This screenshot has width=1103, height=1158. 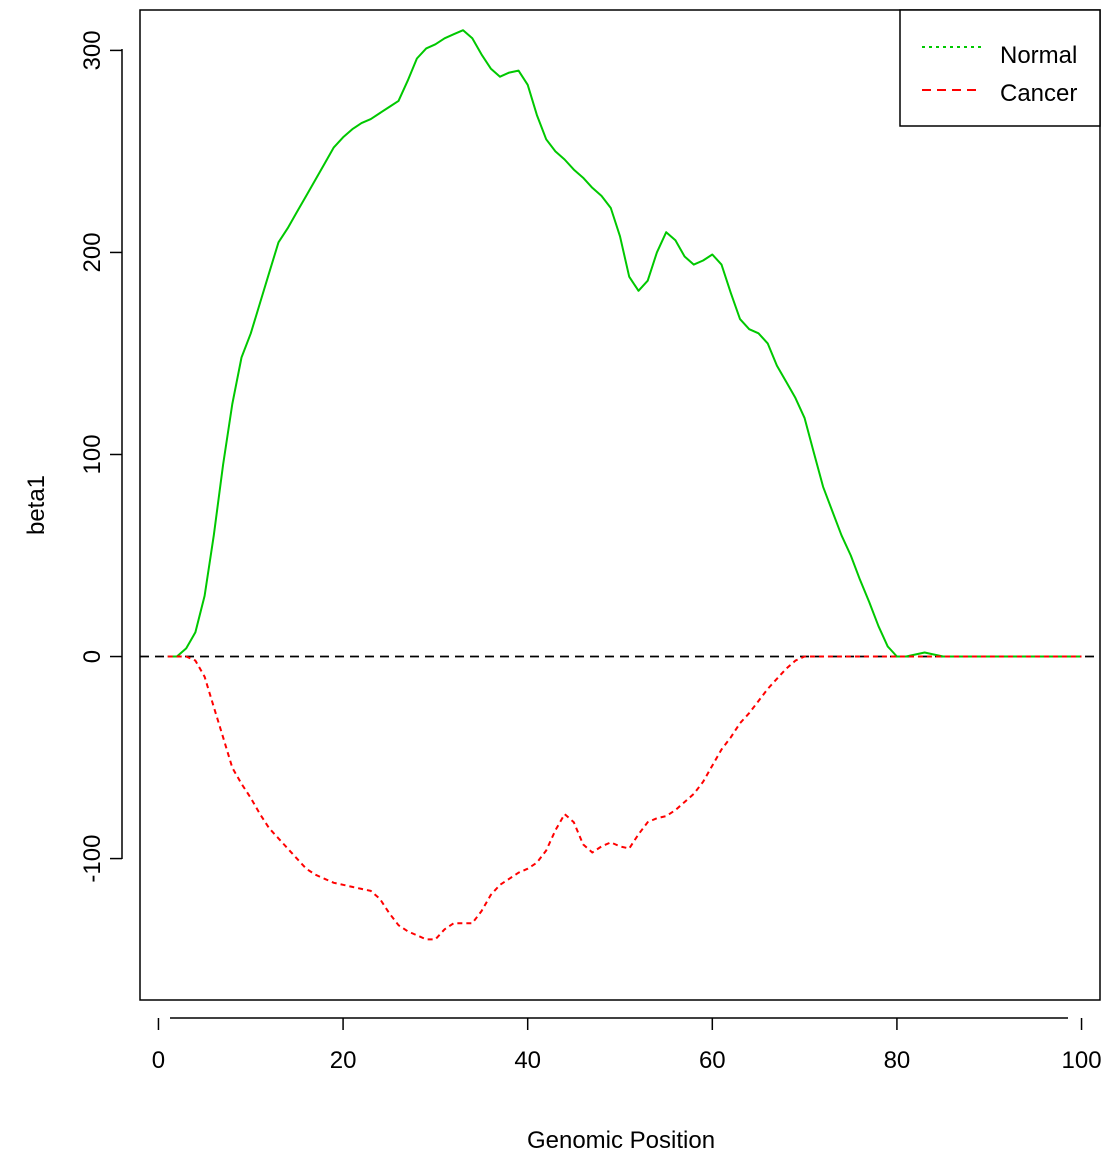 I want to click on y-axis-label: beta1, so click(x=36, y=505).